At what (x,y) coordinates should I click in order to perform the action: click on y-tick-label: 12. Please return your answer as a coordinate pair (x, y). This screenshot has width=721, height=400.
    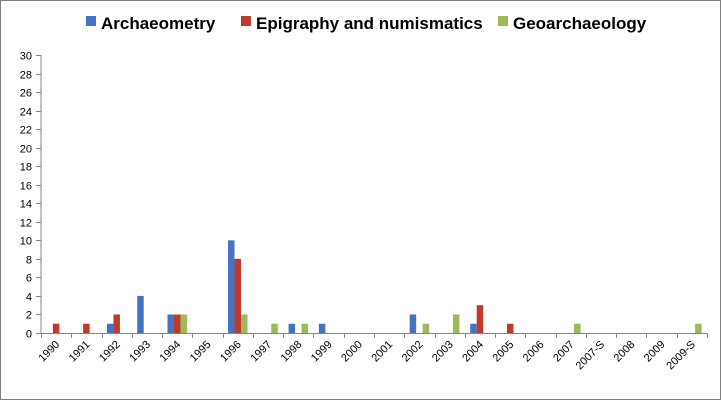
    Looking at the image, I should click on (26, 224).